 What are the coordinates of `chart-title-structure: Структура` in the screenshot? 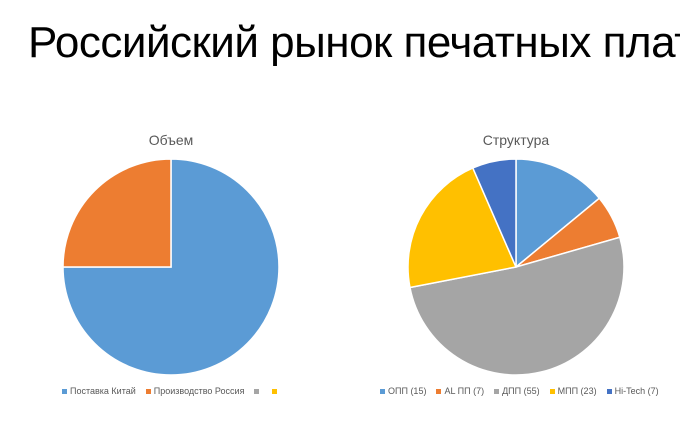 It's located at (516, 140).